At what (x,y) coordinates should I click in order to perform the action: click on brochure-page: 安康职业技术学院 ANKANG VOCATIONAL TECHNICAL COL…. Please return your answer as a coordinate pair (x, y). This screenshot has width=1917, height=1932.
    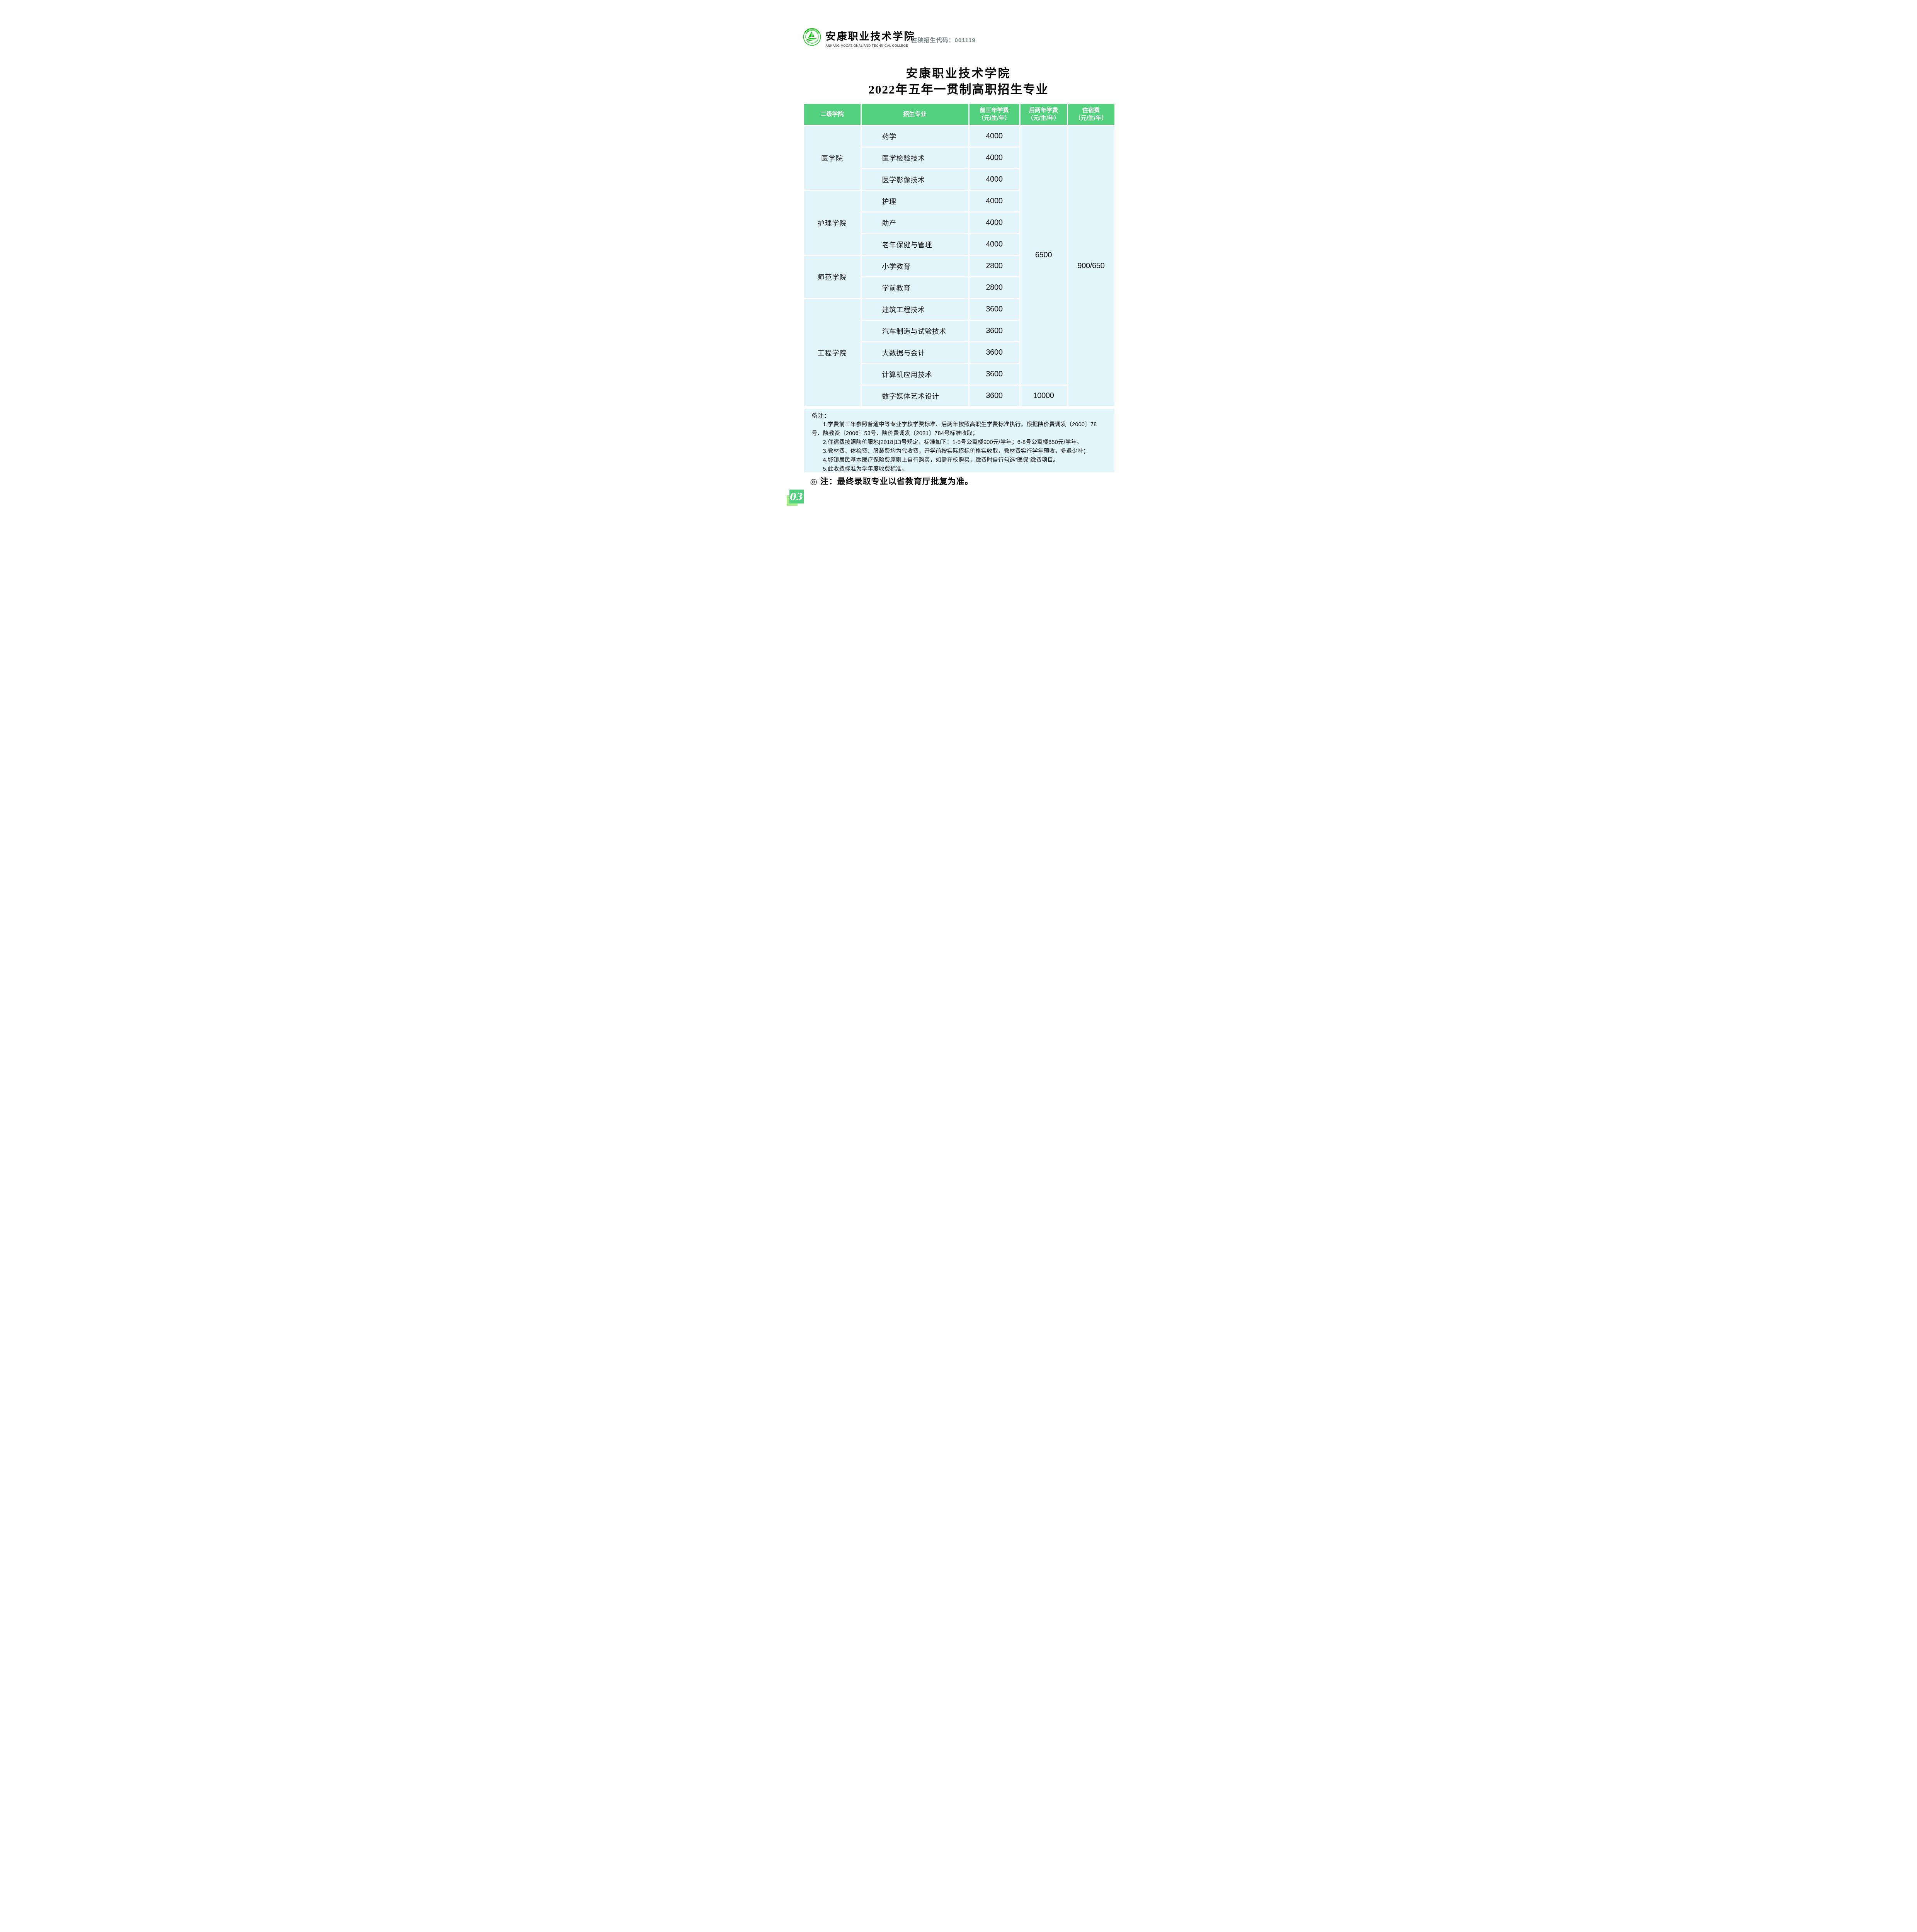
    Looking at the image, I should click on (958, 260).